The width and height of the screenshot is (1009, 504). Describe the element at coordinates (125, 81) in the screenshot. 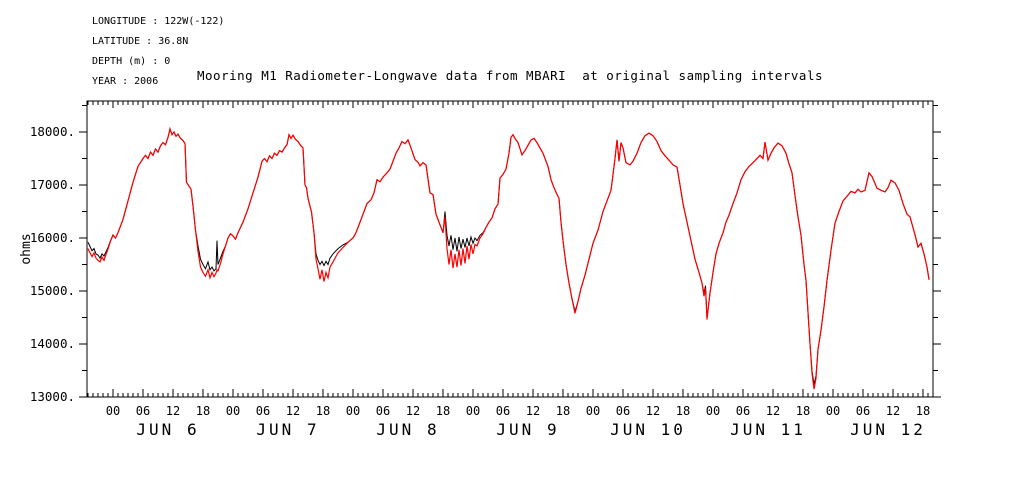

I see `year-text: YEAR : 2006` at that location.